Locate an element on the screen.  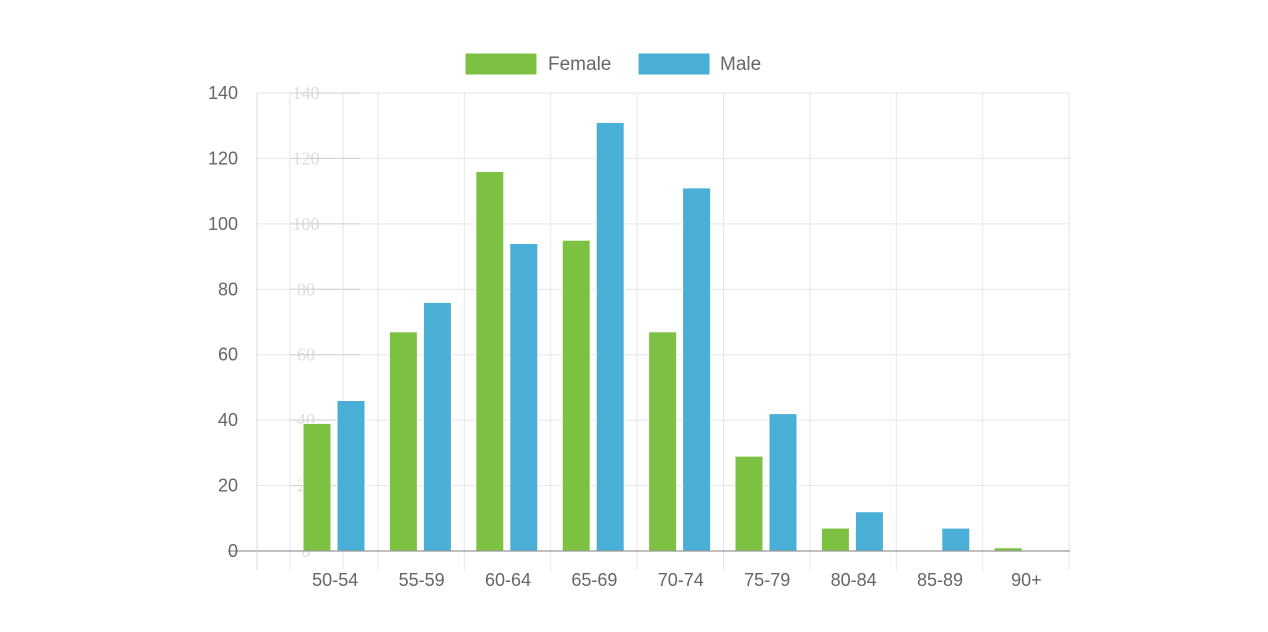
y-tick-label: 60 is located at coordinates (228, 355).